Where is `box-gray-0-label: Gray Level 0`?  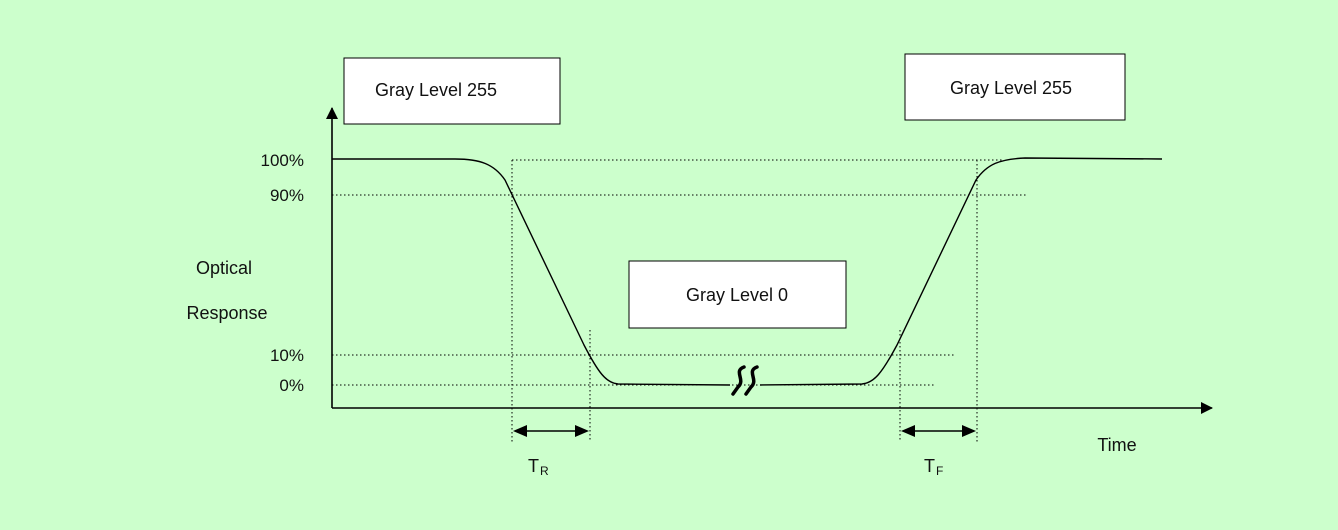
box-gray-0-label: Gray Level 0 is located at coordinates (737, 295).